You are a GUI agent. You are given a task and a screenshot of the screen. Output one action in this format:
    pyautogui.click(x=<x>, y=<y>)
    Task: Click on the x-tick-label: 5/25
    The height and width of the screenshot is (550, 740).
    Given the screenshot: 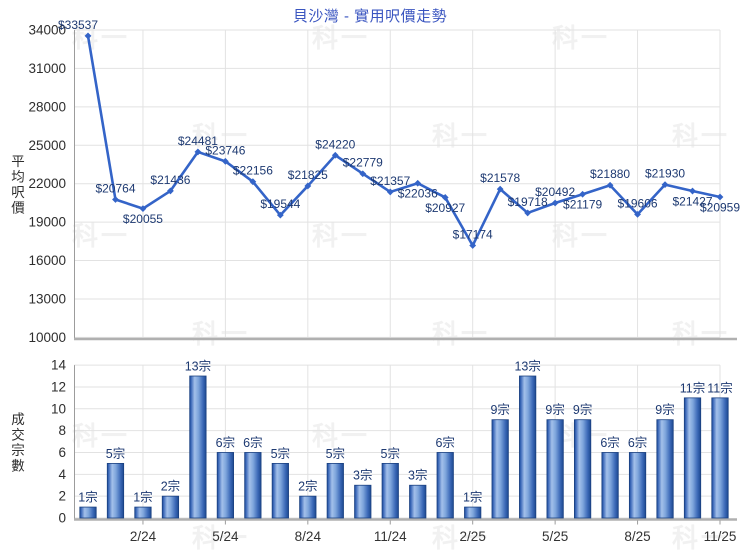 What is the action you would take?
    pyautogui.click(x=555, y=536)
    